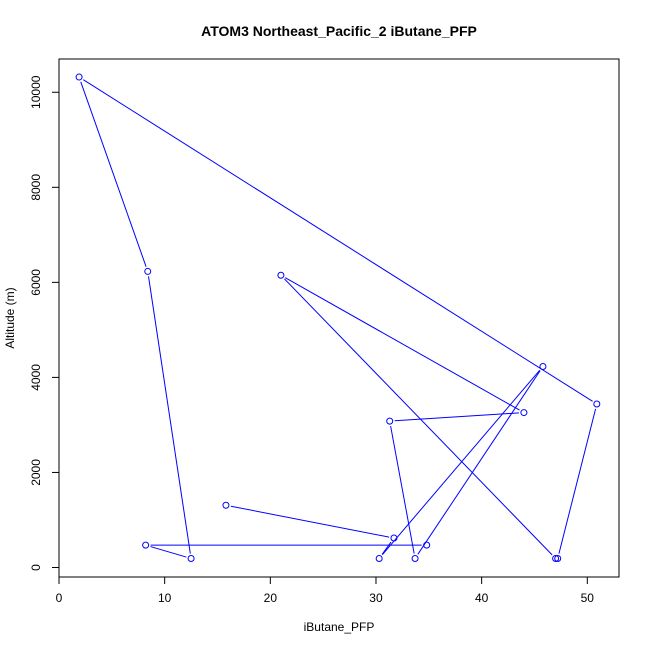 This screenshot has height=650, width=650. What do you see at coordinates (36, 187) in the screenshot?
I see `y-tick-label: 8000` at bounding box center [36, 187].